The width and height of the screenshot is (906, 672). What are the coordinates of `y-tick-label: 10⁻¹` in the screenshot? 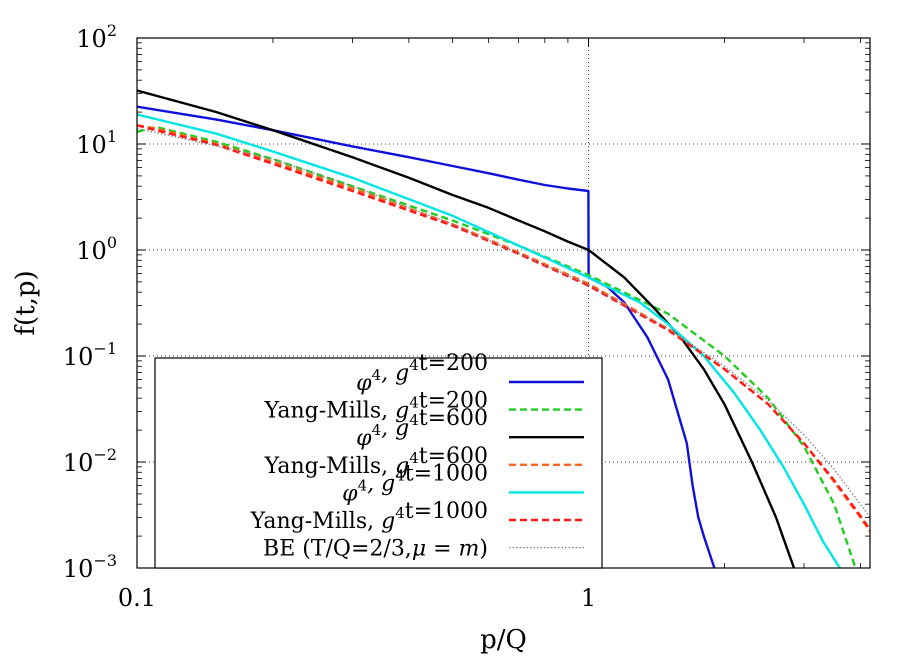 It's located at (90, 355).